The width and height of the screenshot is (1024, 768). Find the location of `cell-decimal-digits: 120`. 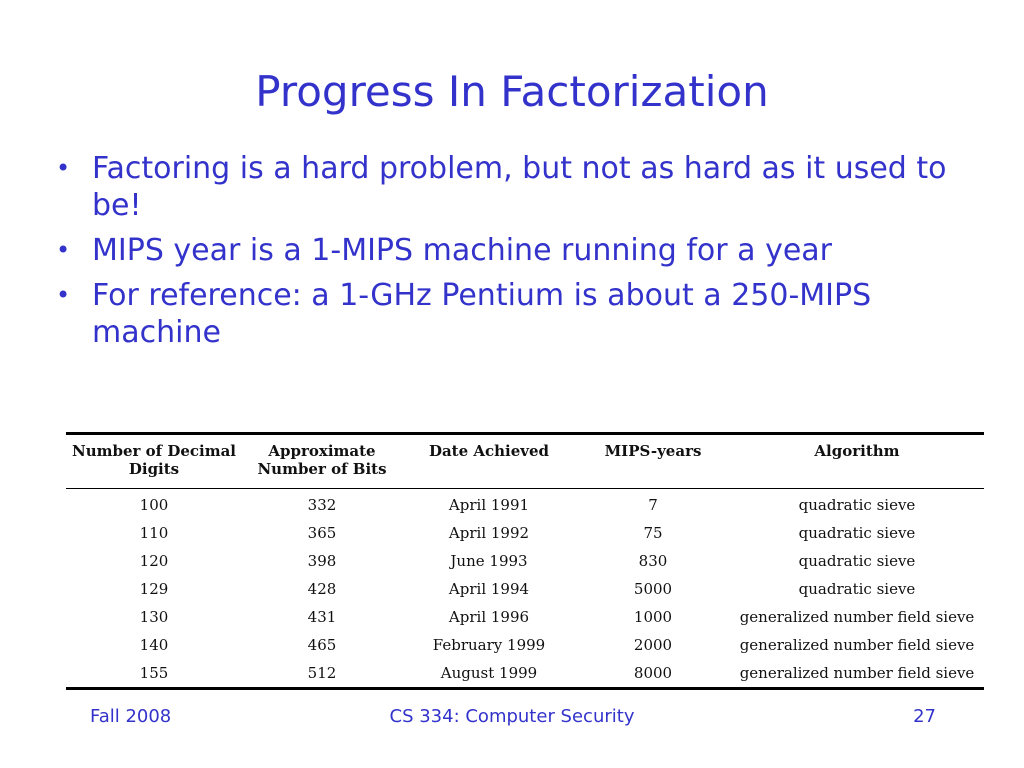

cell-decimal-digits: 120 is located at coordinates (154, 561).